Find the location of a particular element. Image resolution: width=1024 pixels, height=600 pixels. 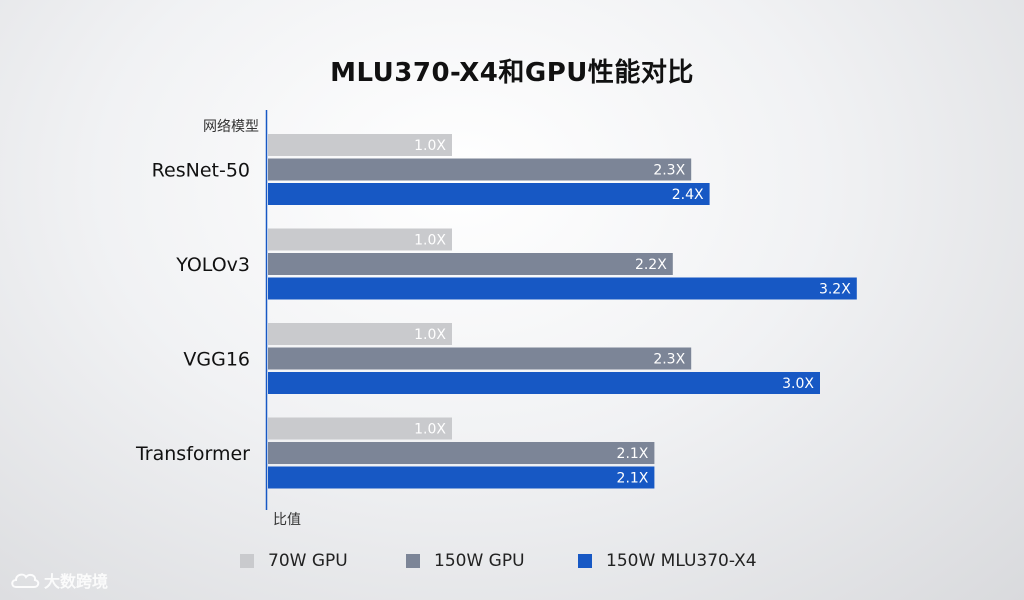

watermark: 大数跨境 is located at coordinates (59, 580).